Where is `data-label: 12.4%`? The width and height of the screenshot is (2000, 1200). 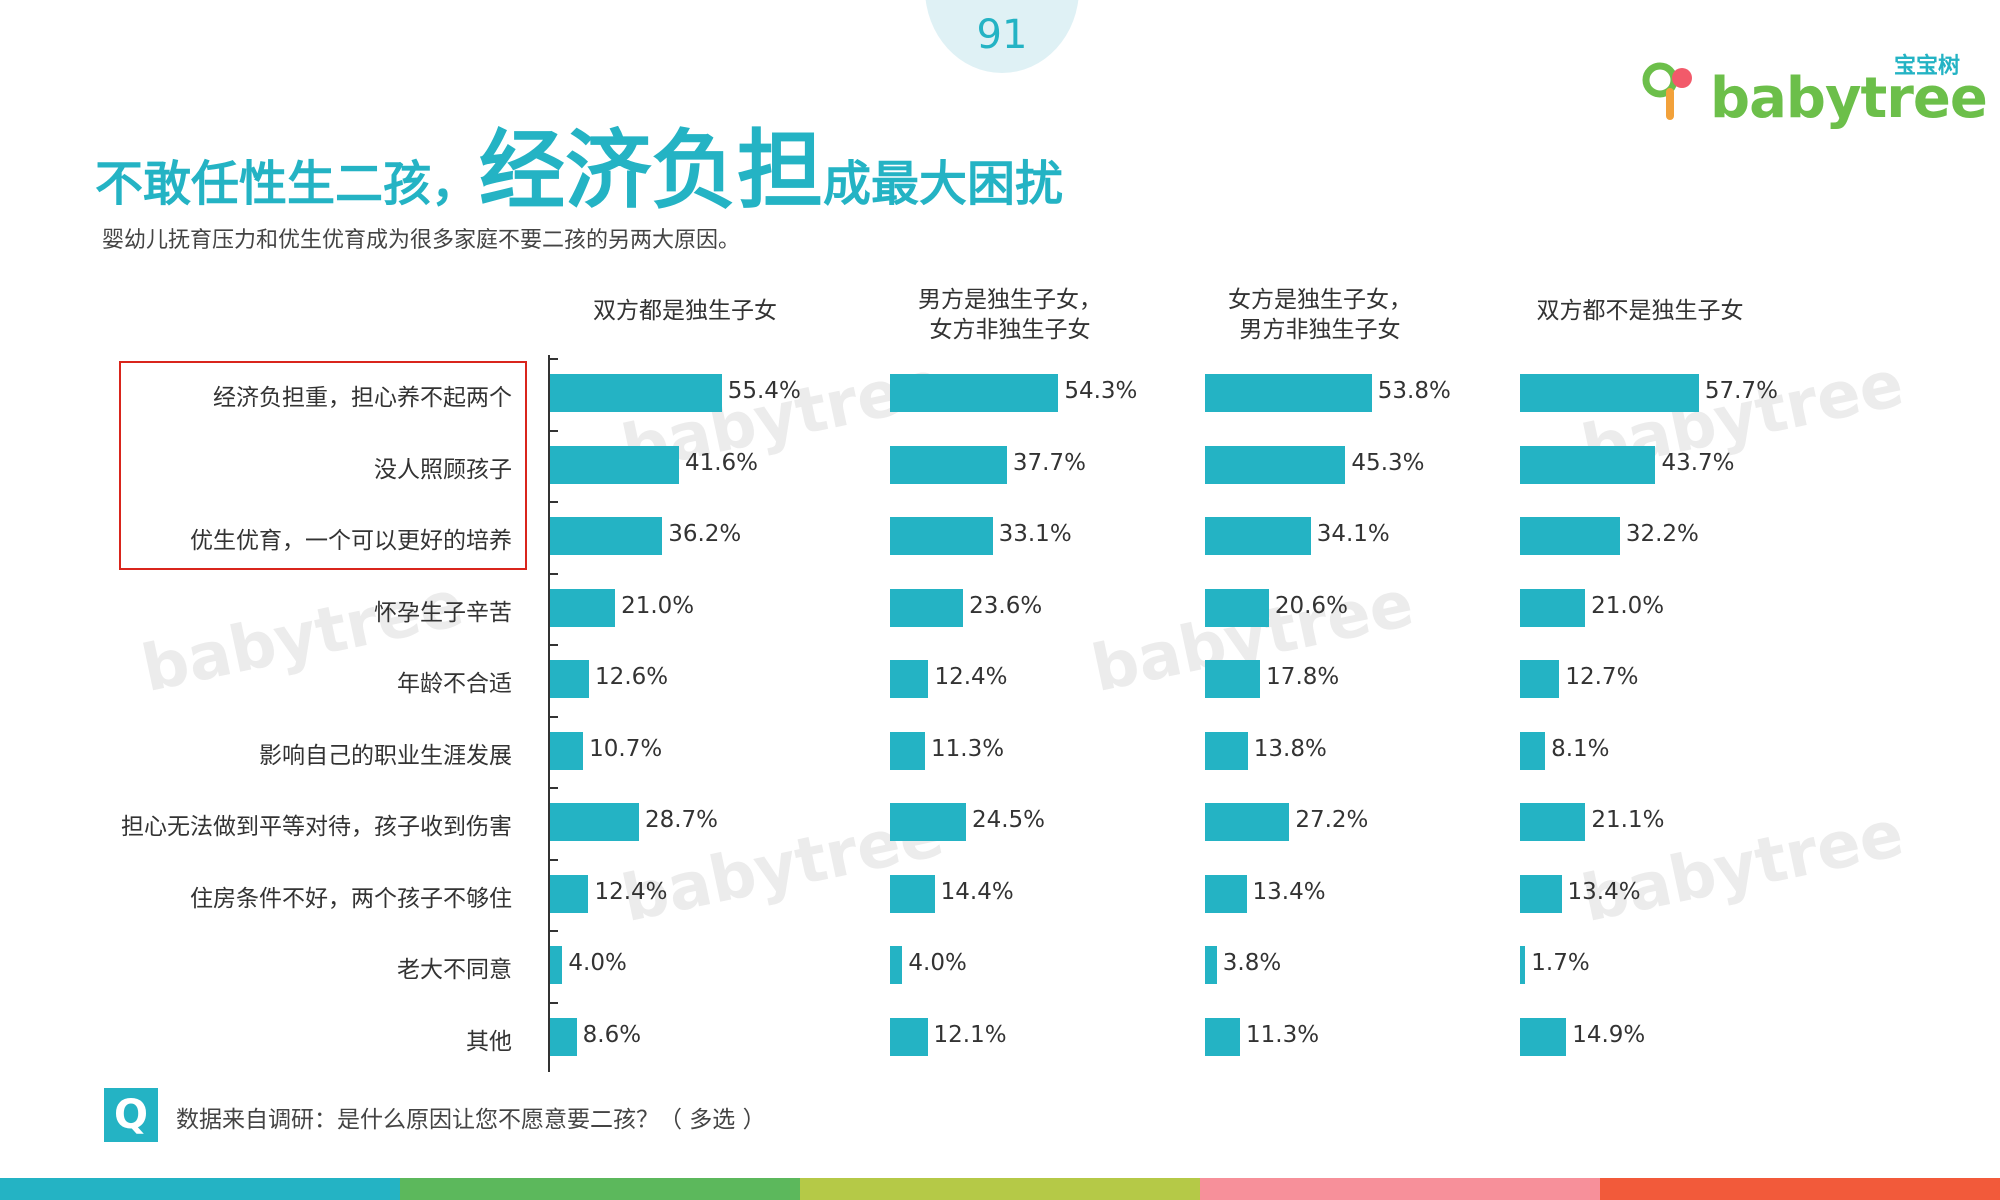
data-label: 12.4% is located at coordinates (631, 891).